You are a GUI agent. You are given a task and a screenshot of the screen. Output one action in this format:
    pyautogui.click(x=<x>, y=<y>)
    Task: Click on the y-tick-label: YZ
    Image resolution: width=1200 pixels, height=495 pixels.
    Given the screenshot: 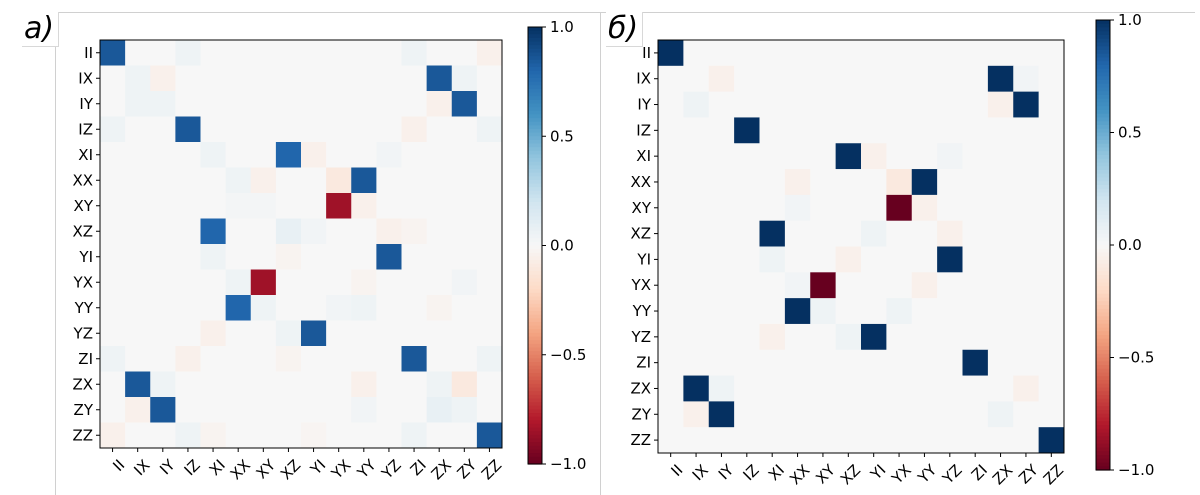 What is the action you would take?
    pyautogui.click(x=83, y=333)
    